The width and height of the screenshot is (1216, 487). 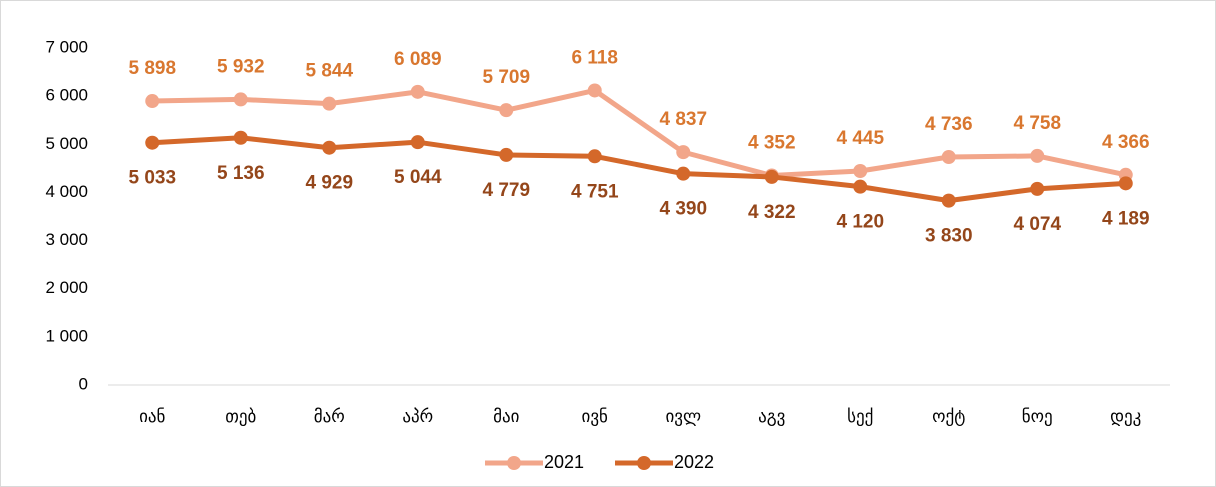 I want to click on data-label: 4 758, so click(x=1037, y=123).